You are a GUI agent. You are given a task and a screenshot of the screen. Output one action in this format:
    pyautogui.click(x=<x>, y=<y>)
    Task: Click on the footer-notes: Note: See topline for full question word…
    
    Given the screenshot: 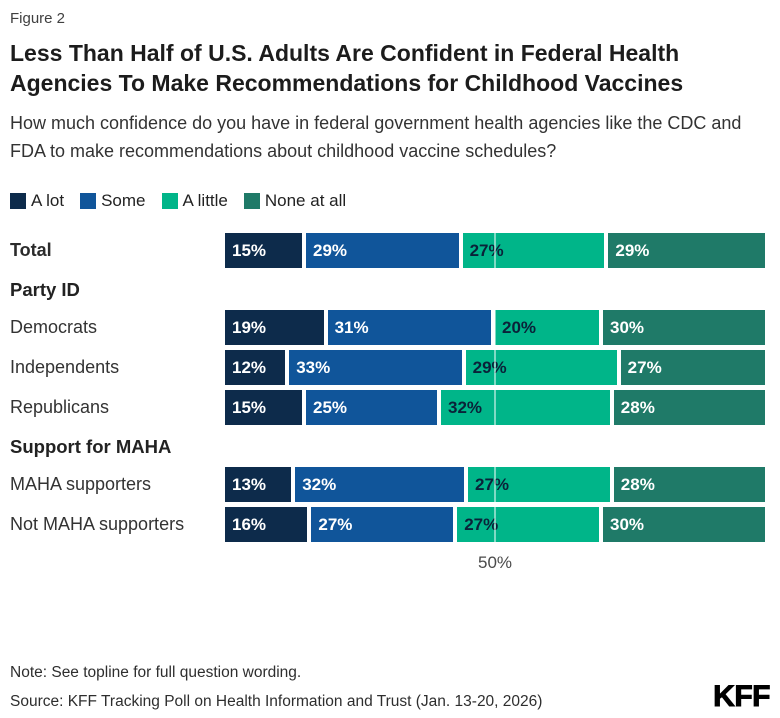 What is the action you would take?
    pyautogui.click(x=276, y=688)
    